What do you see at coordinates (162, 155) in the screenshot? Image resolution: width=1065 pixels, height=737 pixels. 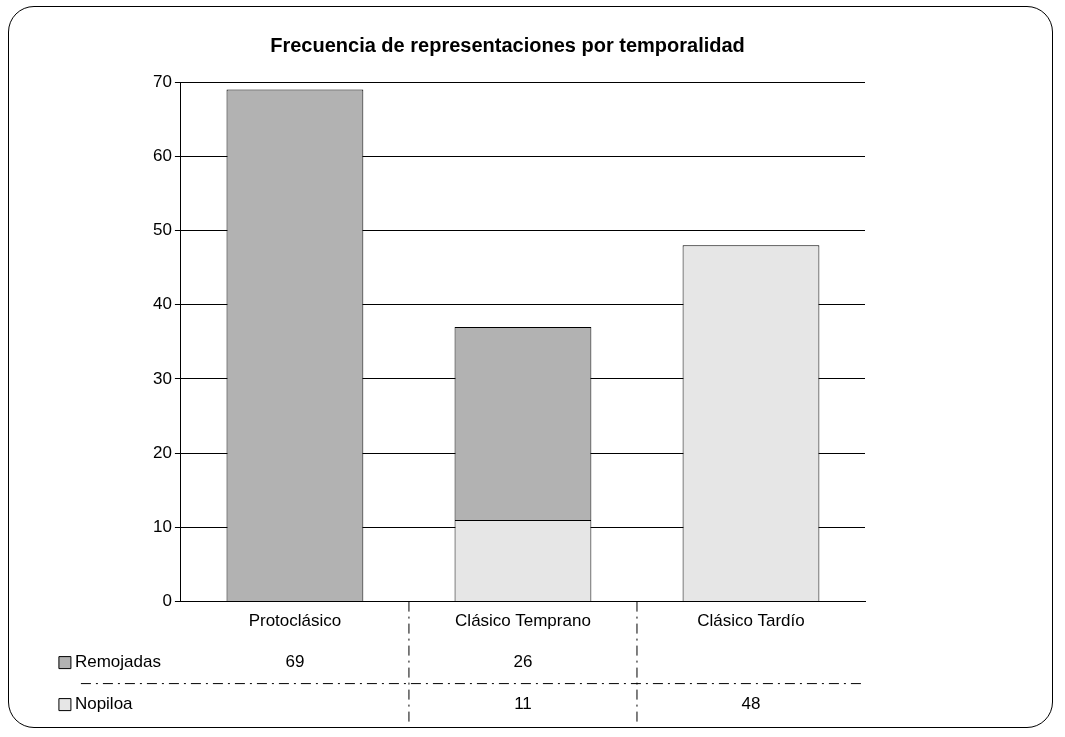 I see `y-tick-label: 60` at bounding box center [162, 155].